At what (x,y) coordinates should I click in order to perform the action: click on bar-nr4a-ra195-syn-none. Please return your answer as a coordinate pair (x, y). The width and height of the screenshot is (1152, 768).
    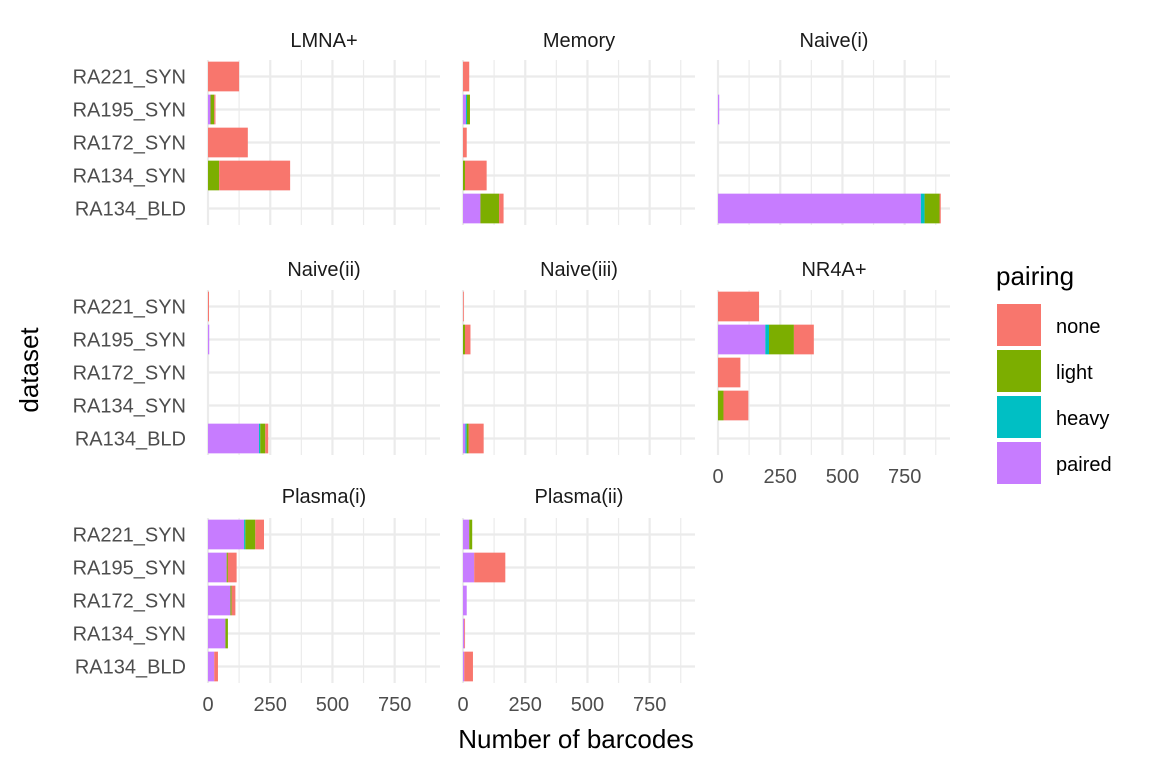
    Looking at the image, I should click on (803, 339).